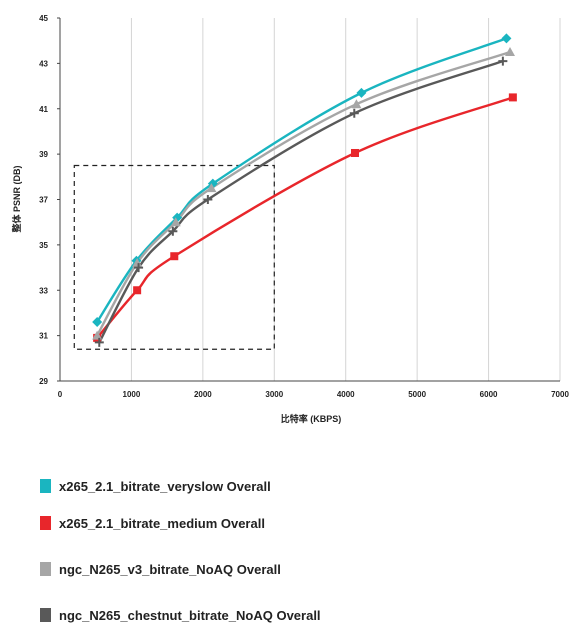 The image size is (569, 638). Describe the element at coordinates (132, 394) in the screenshot. I see `x-tick-label: 1000` at that location.